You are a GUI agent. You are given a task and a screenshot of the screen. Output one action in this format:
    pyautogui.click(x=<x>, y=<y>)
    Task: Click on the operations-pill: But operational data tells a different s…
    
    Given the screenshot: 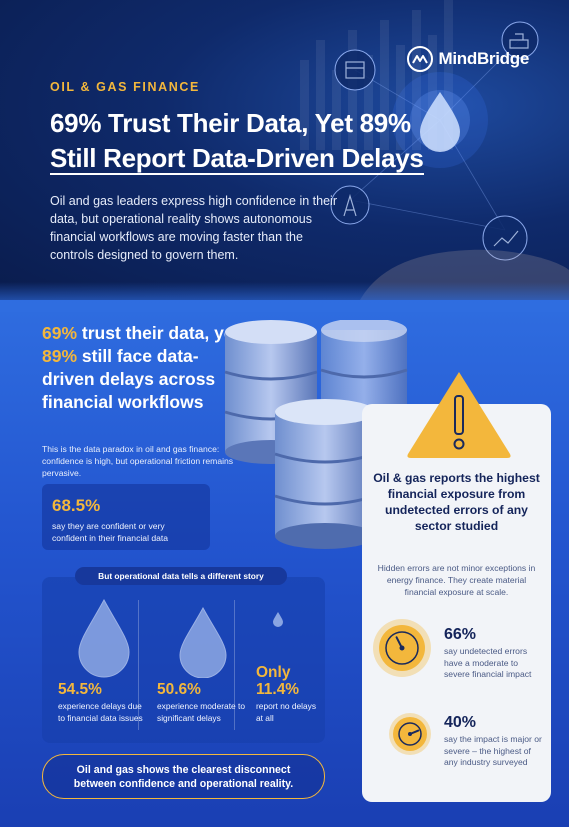 What is the action you would take?
    pyautogui.click(x=181, y=576)
    